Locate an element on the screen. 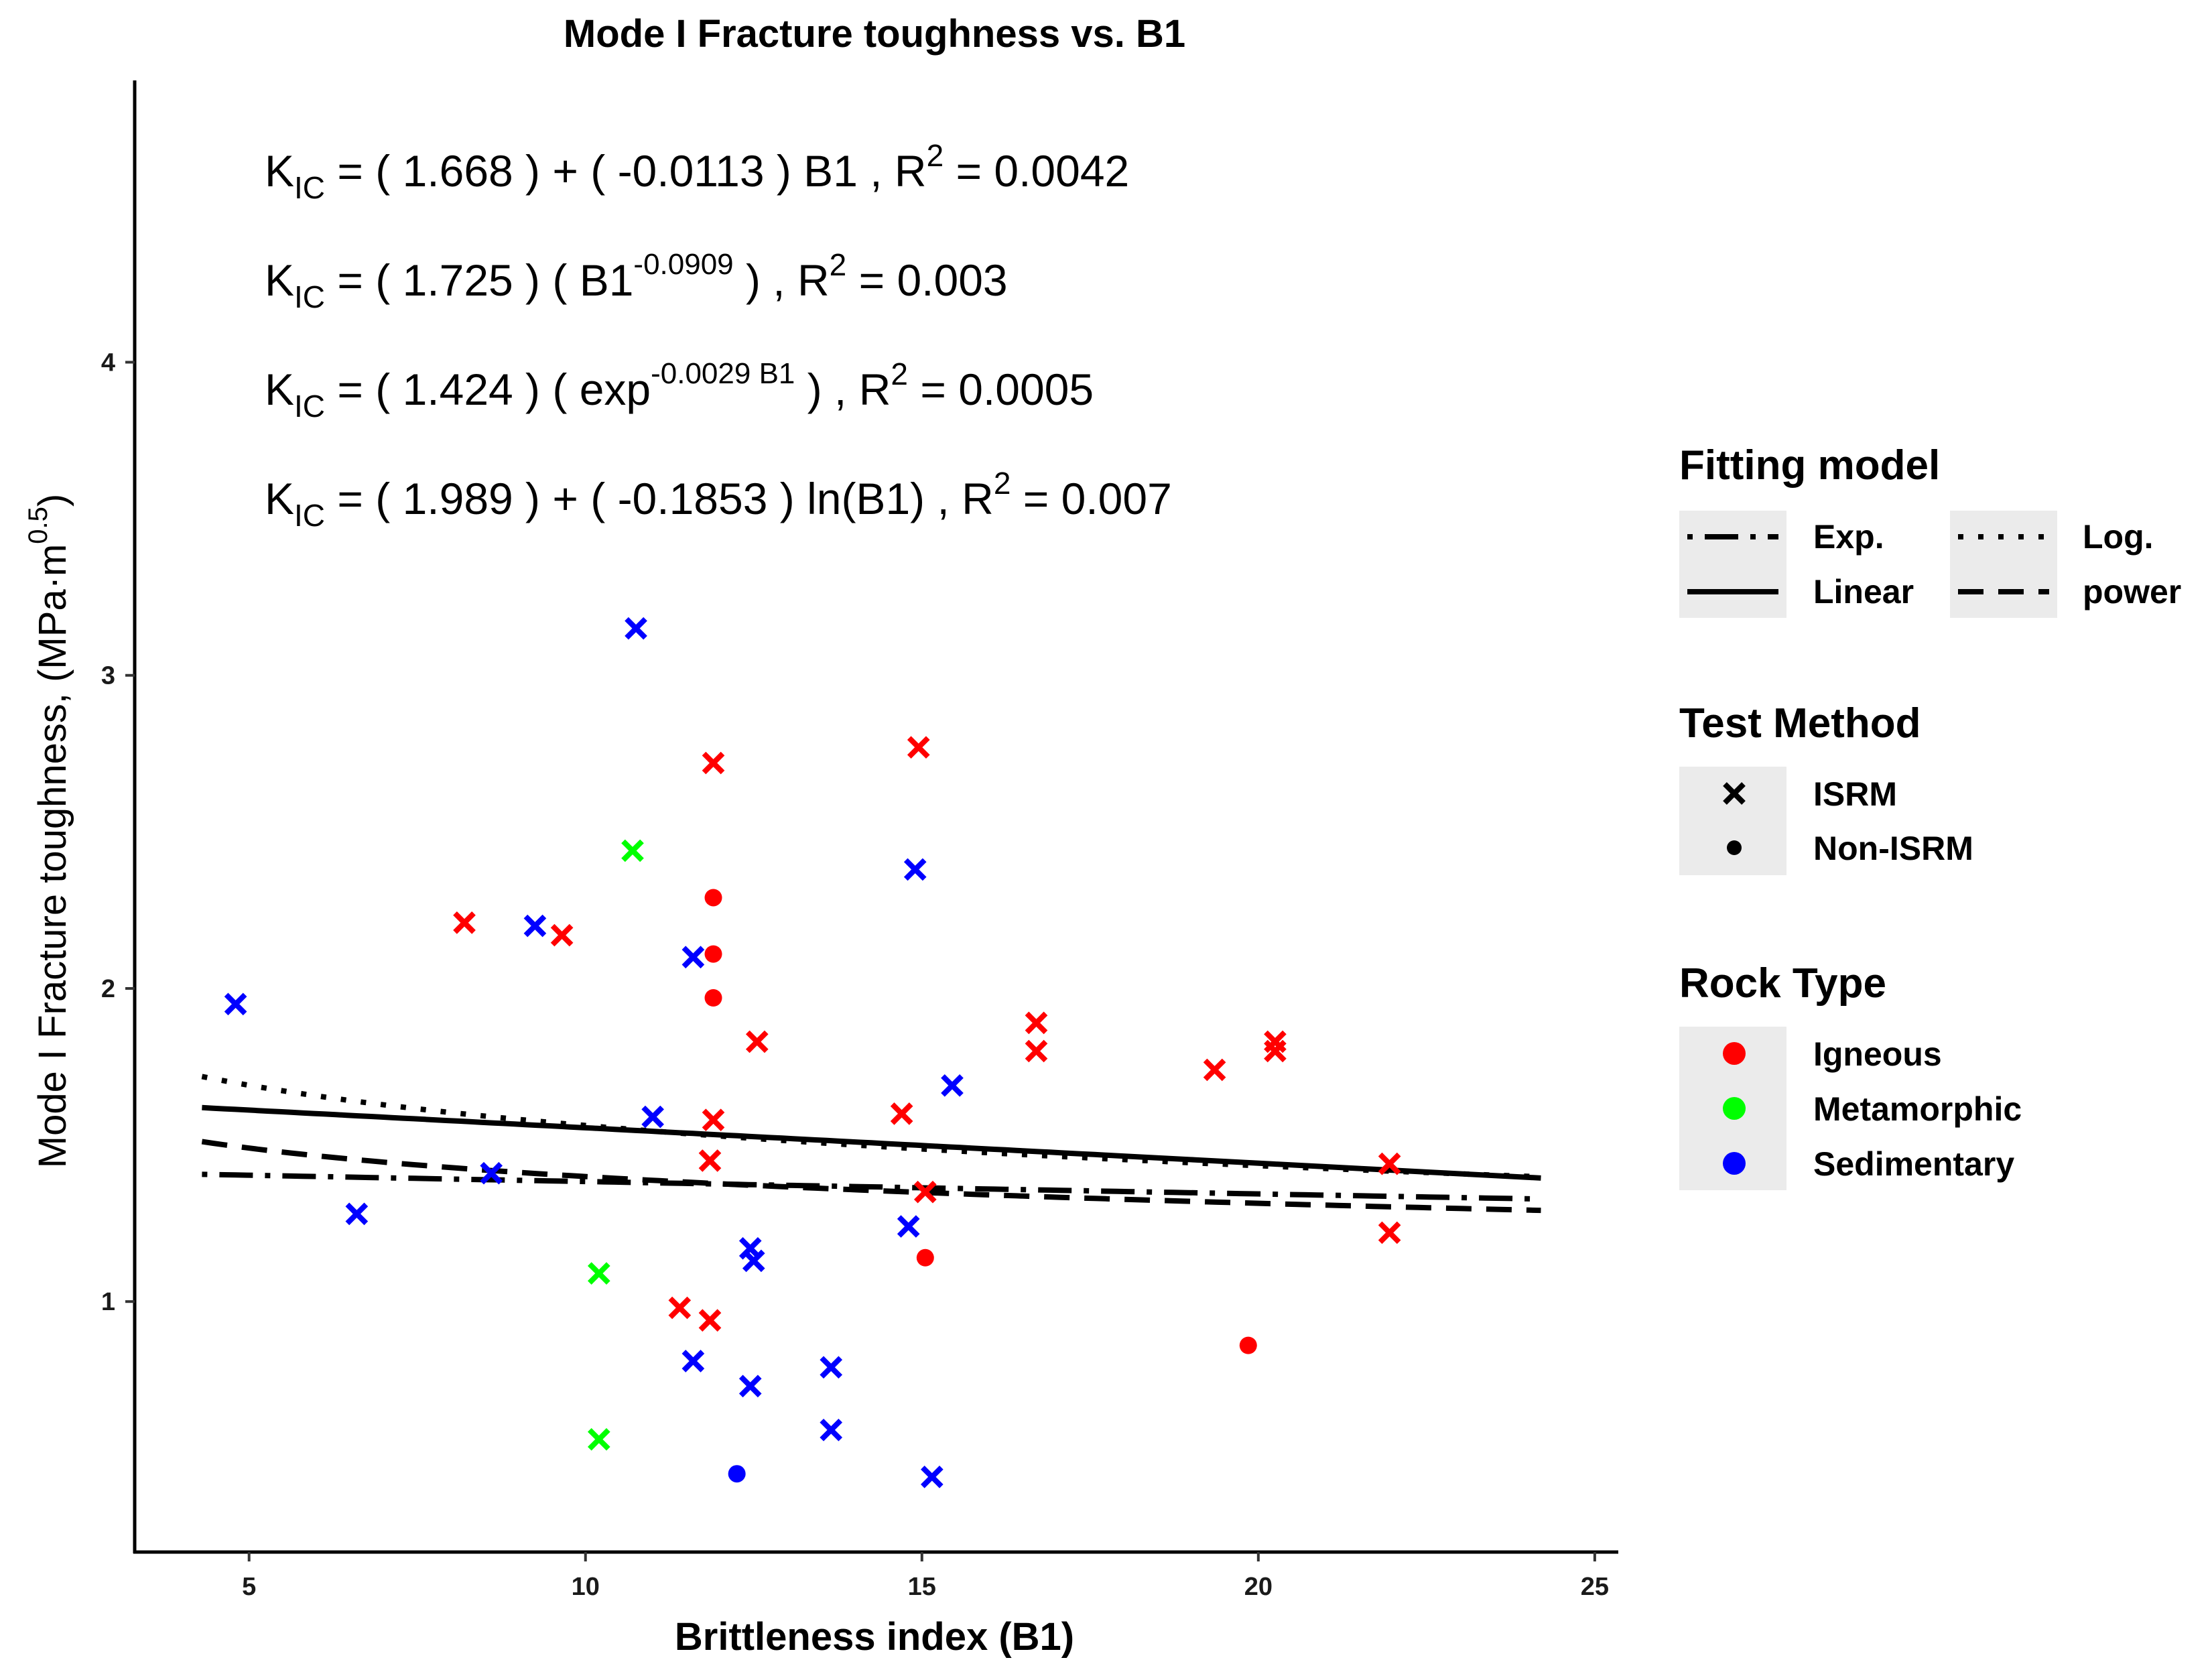 The width and height of the screenshot is (2212, 1670). y-axis-label-close: ) is located at coordinates (52, 500).